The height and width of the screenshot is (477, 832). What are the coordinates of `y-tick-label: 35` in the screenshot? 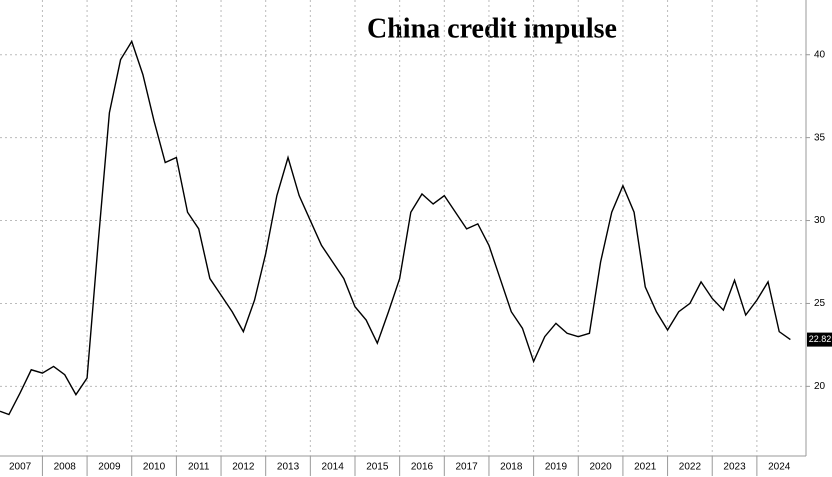 It's located at (820, 137).